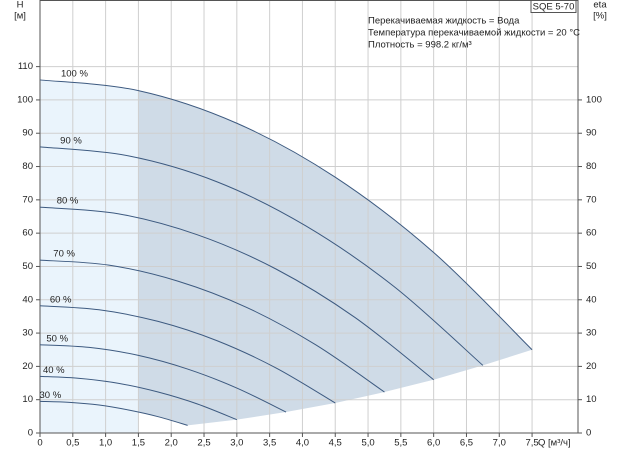 This screenshot has height=450, width=622. Describe the element at coordinates (30, 433) in the screenshot. I see `y-tick-label: 0` at that location.